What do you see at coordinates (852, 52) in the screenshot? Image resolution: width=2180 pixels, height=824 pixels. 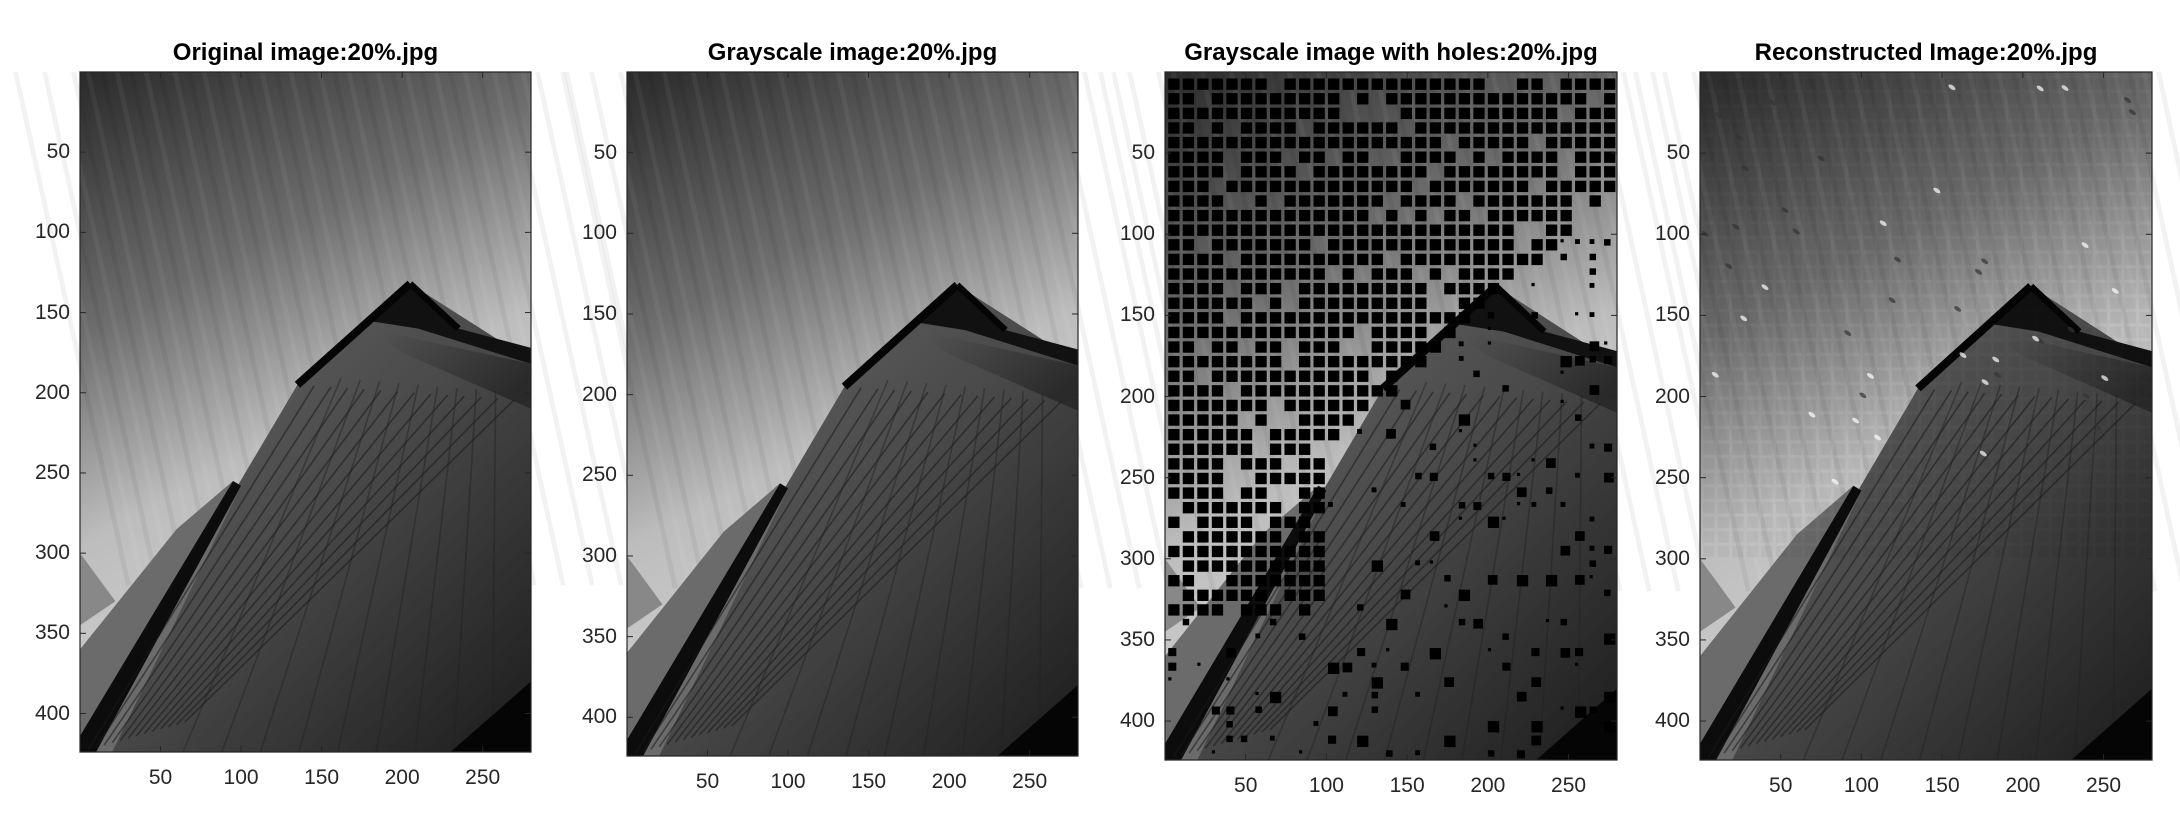 I see `panel-title: Grayscale image:20%.jpg` at bounding box center [852, 52].